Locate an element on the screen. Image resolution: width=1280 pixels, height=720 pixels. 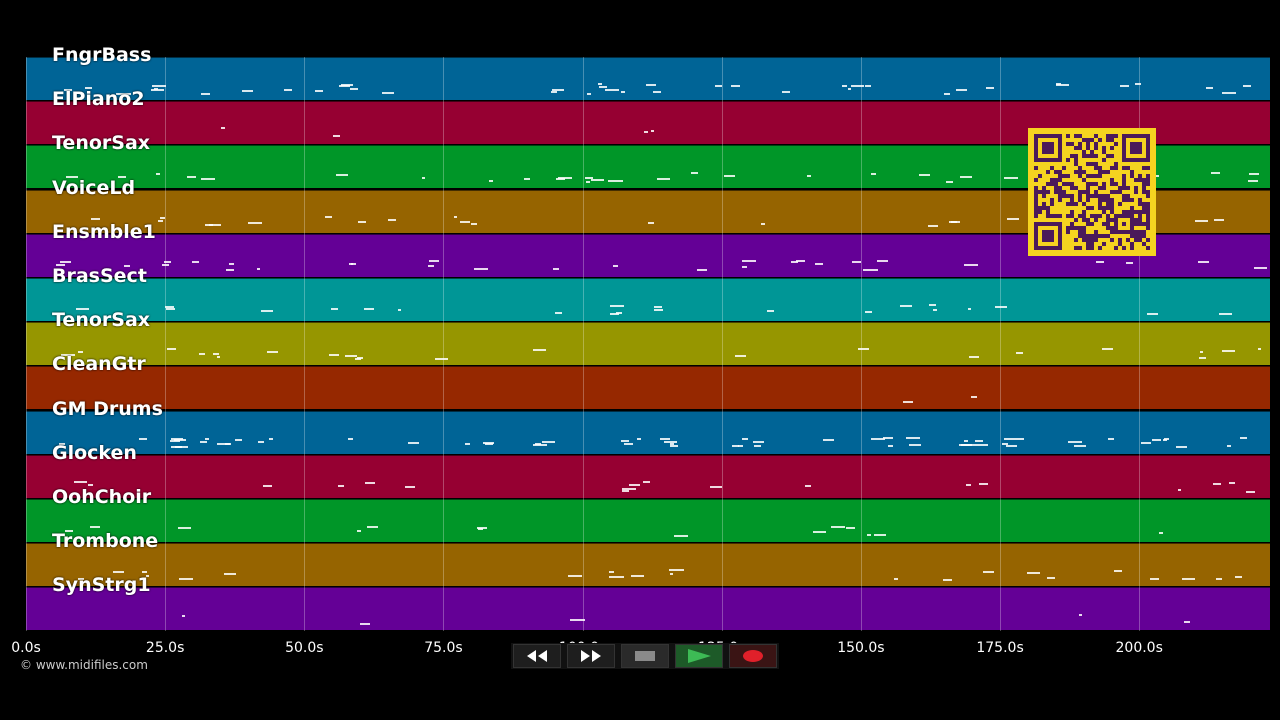
record-icon is located at coordinates (753, 656).